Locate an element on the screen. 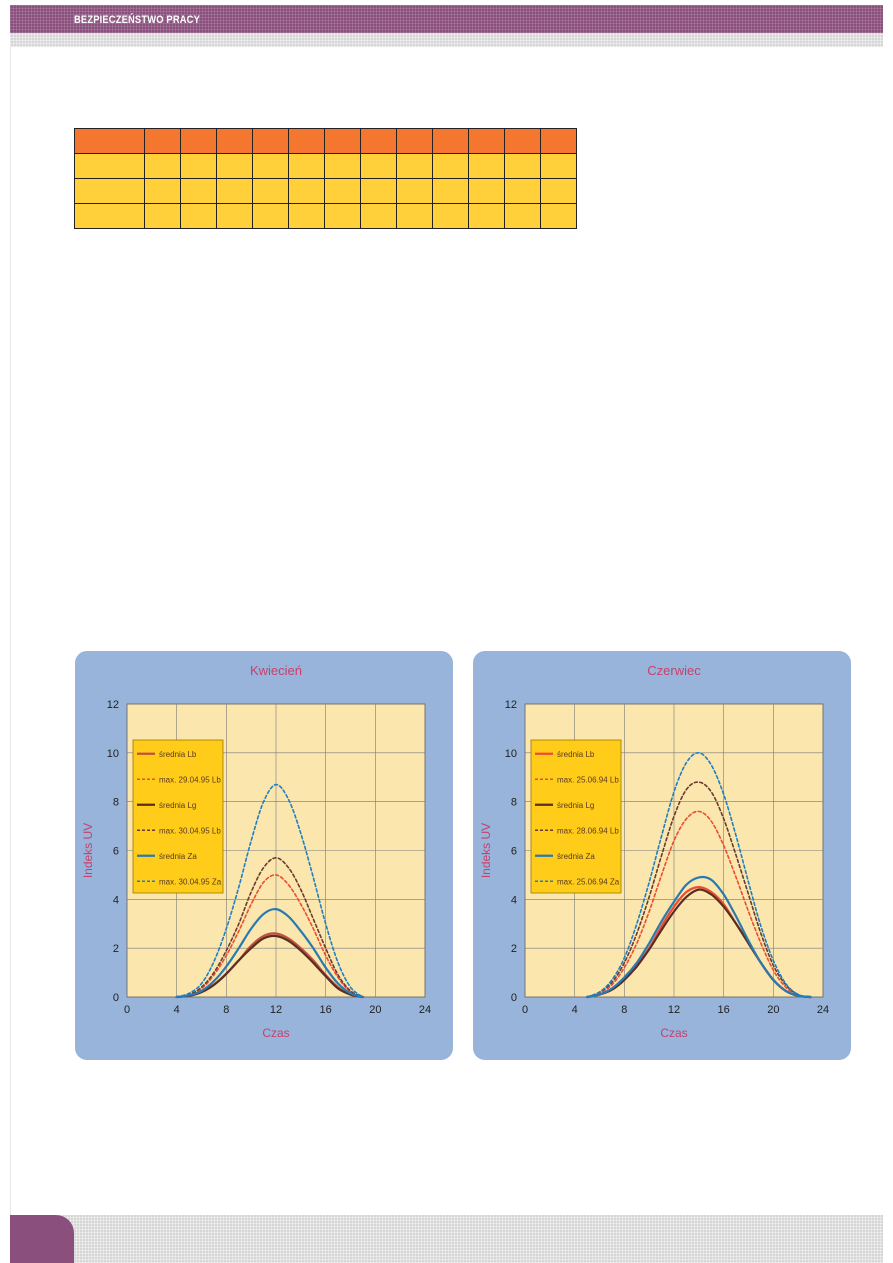  x-tick-label: 0 is located at coordinates (127, 1010).